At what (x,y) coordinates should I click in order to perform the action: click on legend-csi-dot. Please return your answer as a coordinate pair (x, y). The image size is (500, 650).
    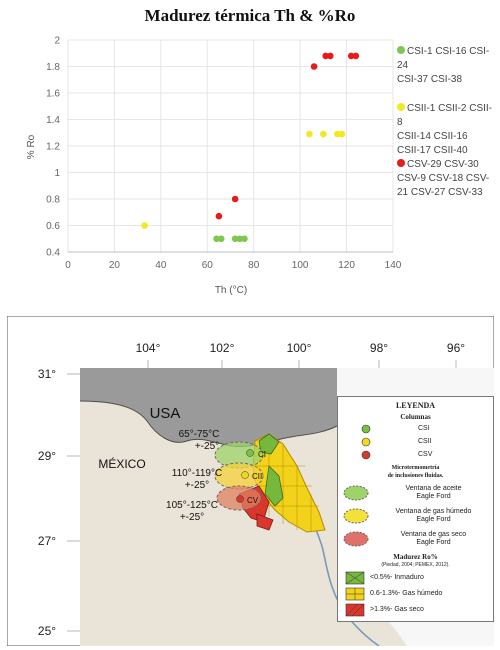
    Looking at the image, I should click on (366, 429).